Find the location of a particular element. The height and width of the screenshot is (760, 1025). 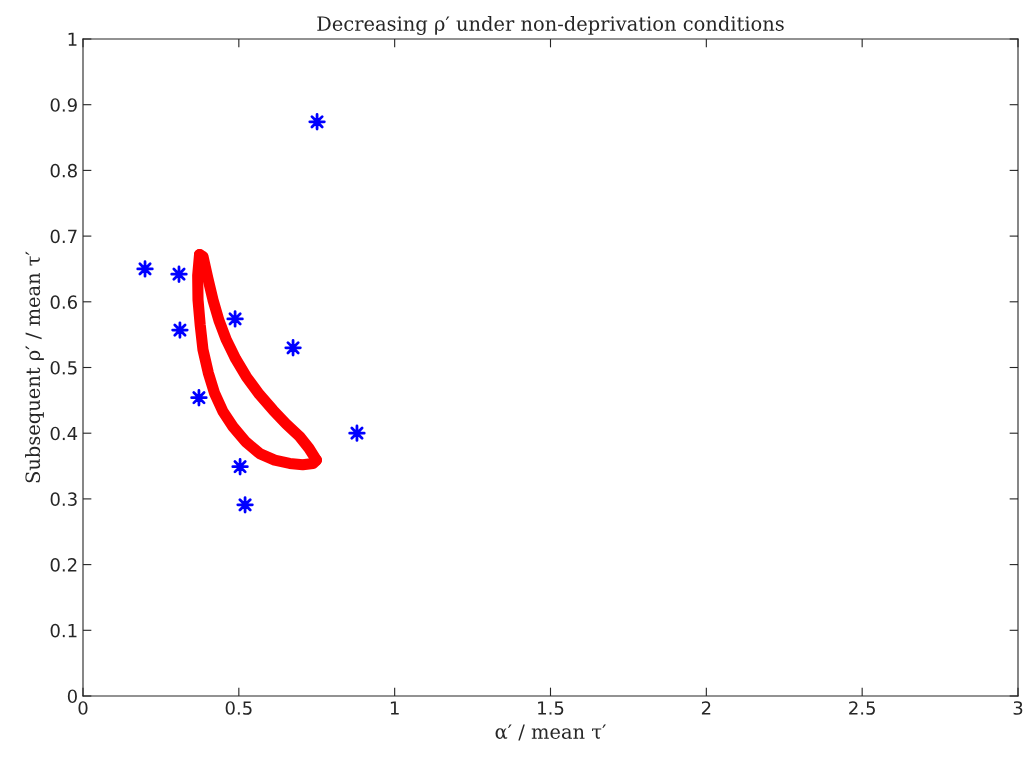

y-tick-label: 0.9 is located at coordinates (63, 105).